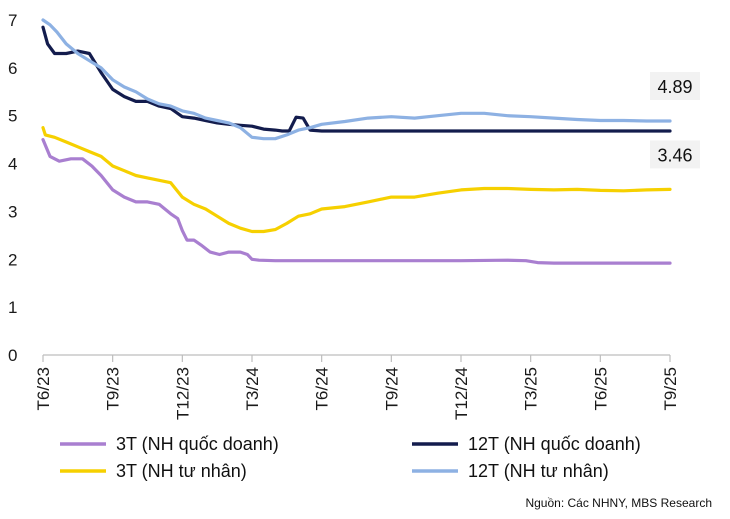  I want to click on x-tick-label: T3/24, so click(252, 388).